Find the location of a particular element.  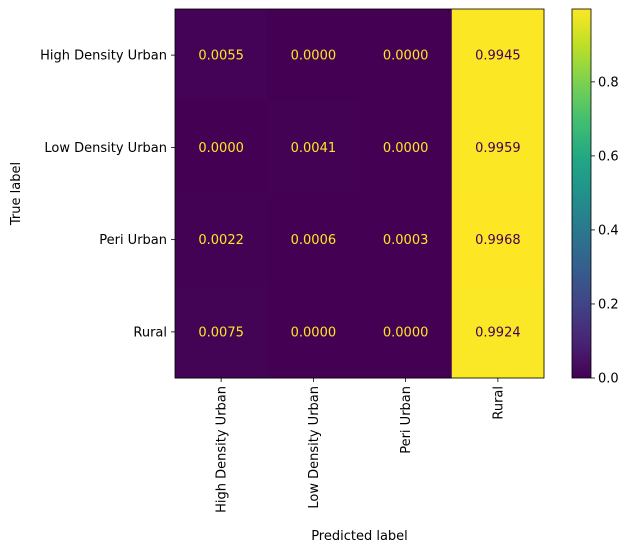

x-tick-label: Low Density Urban is located at coordinates (314, 447).